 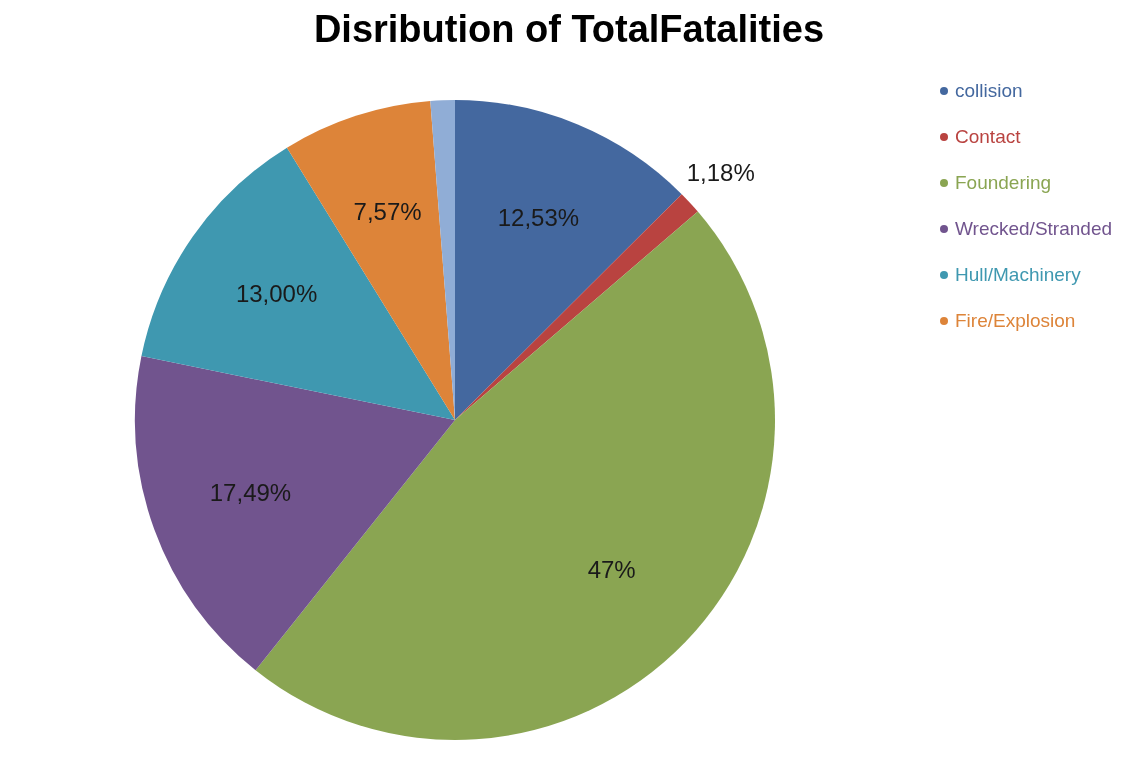 I want to click on data-label: 7,57%, so click(x=387, y=211).